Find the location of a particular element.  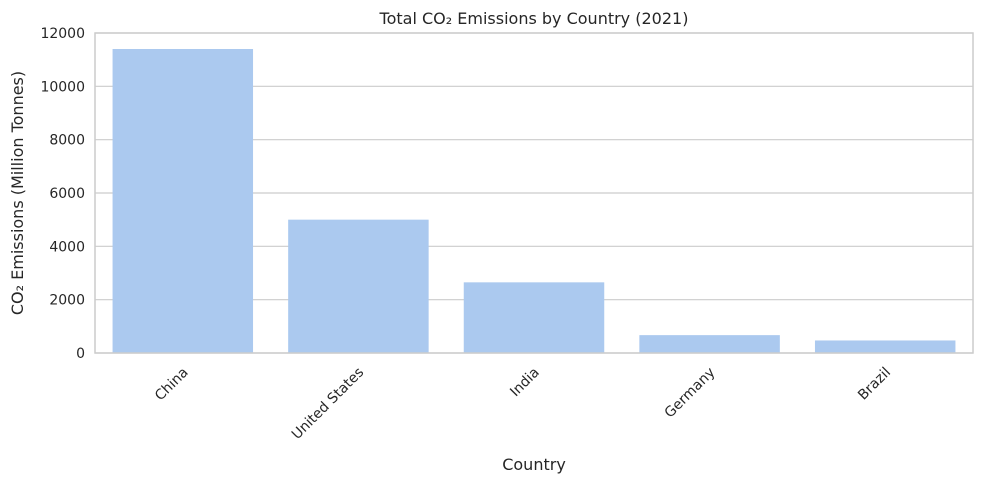

bar-germany is located at coordinates (709, 344).